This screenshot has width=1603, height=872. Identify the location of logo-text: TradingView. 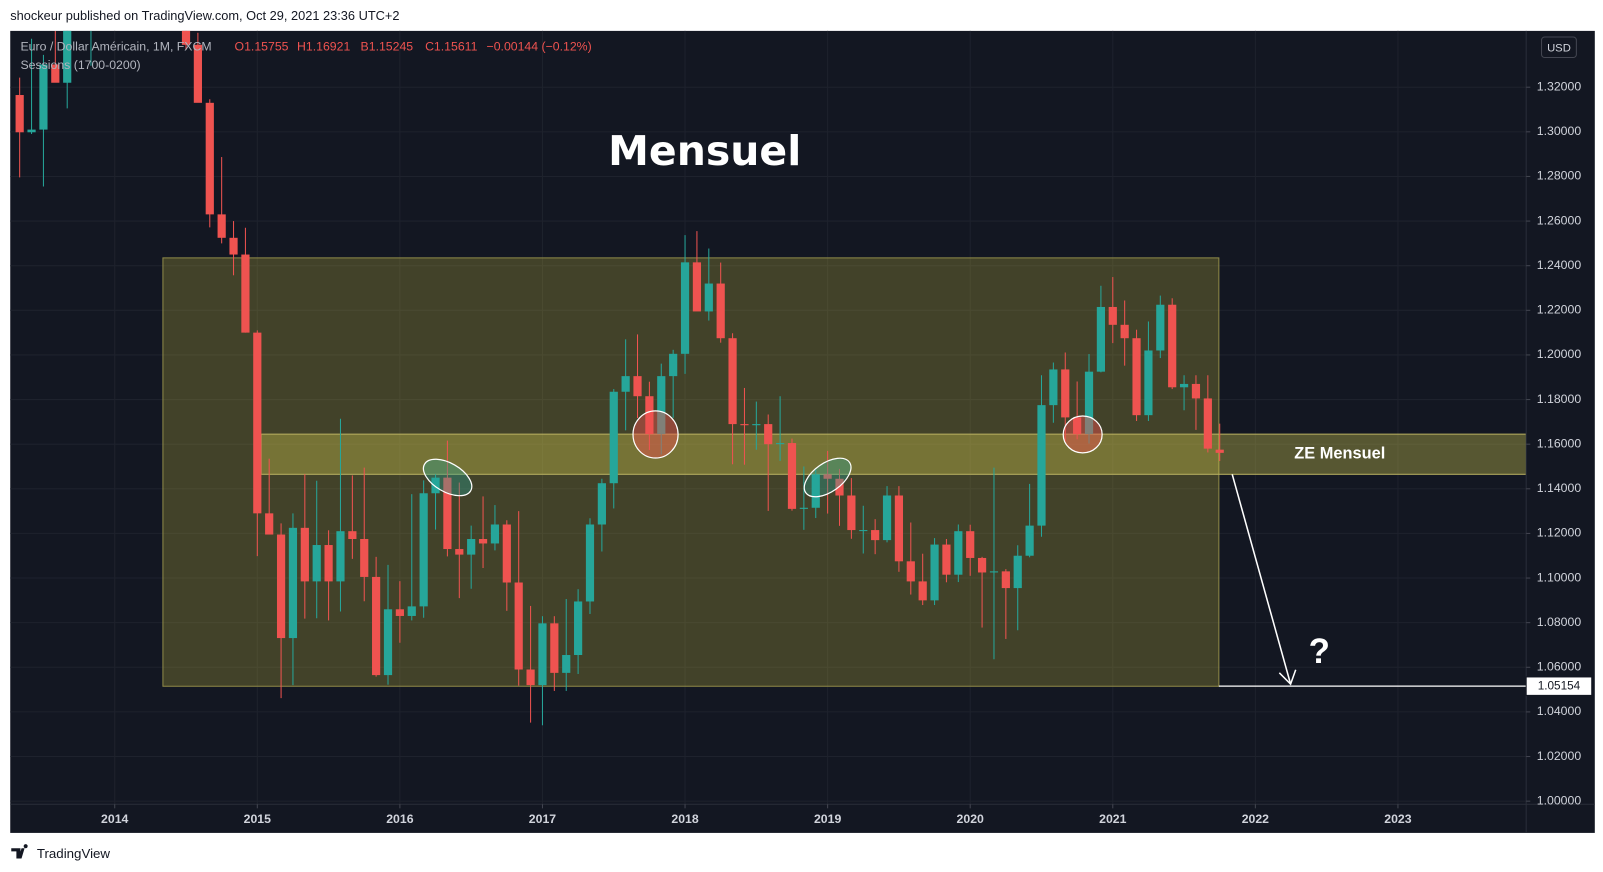
(74, 853).